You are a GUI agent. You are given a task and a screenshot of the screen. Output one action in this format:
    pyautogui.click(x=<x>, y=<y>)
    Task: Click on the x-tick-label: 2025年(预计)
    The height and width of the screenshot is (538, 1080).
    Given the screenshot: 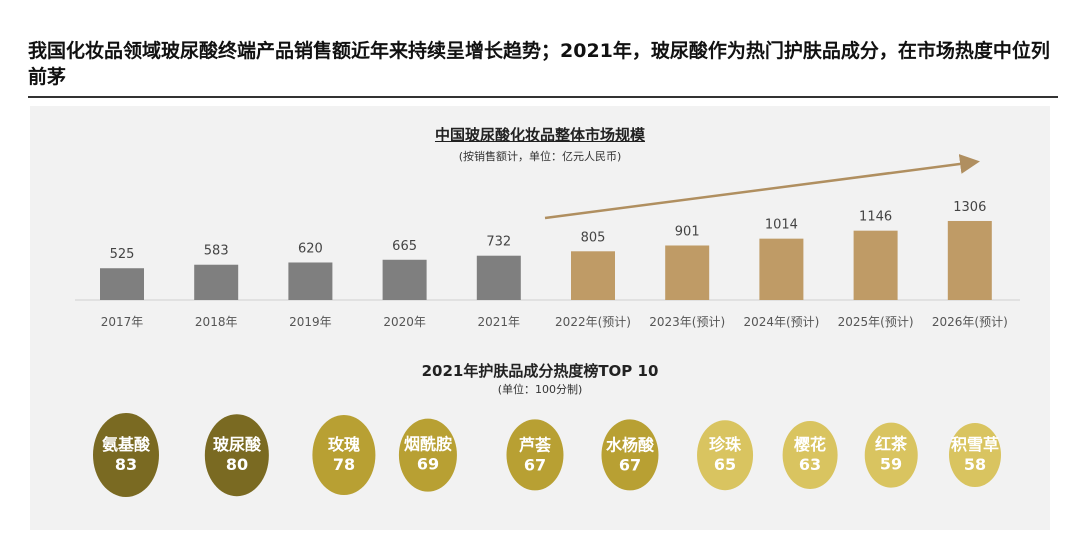 What is the action you would take?
    pyautogui.click(x=876, y=322)
    